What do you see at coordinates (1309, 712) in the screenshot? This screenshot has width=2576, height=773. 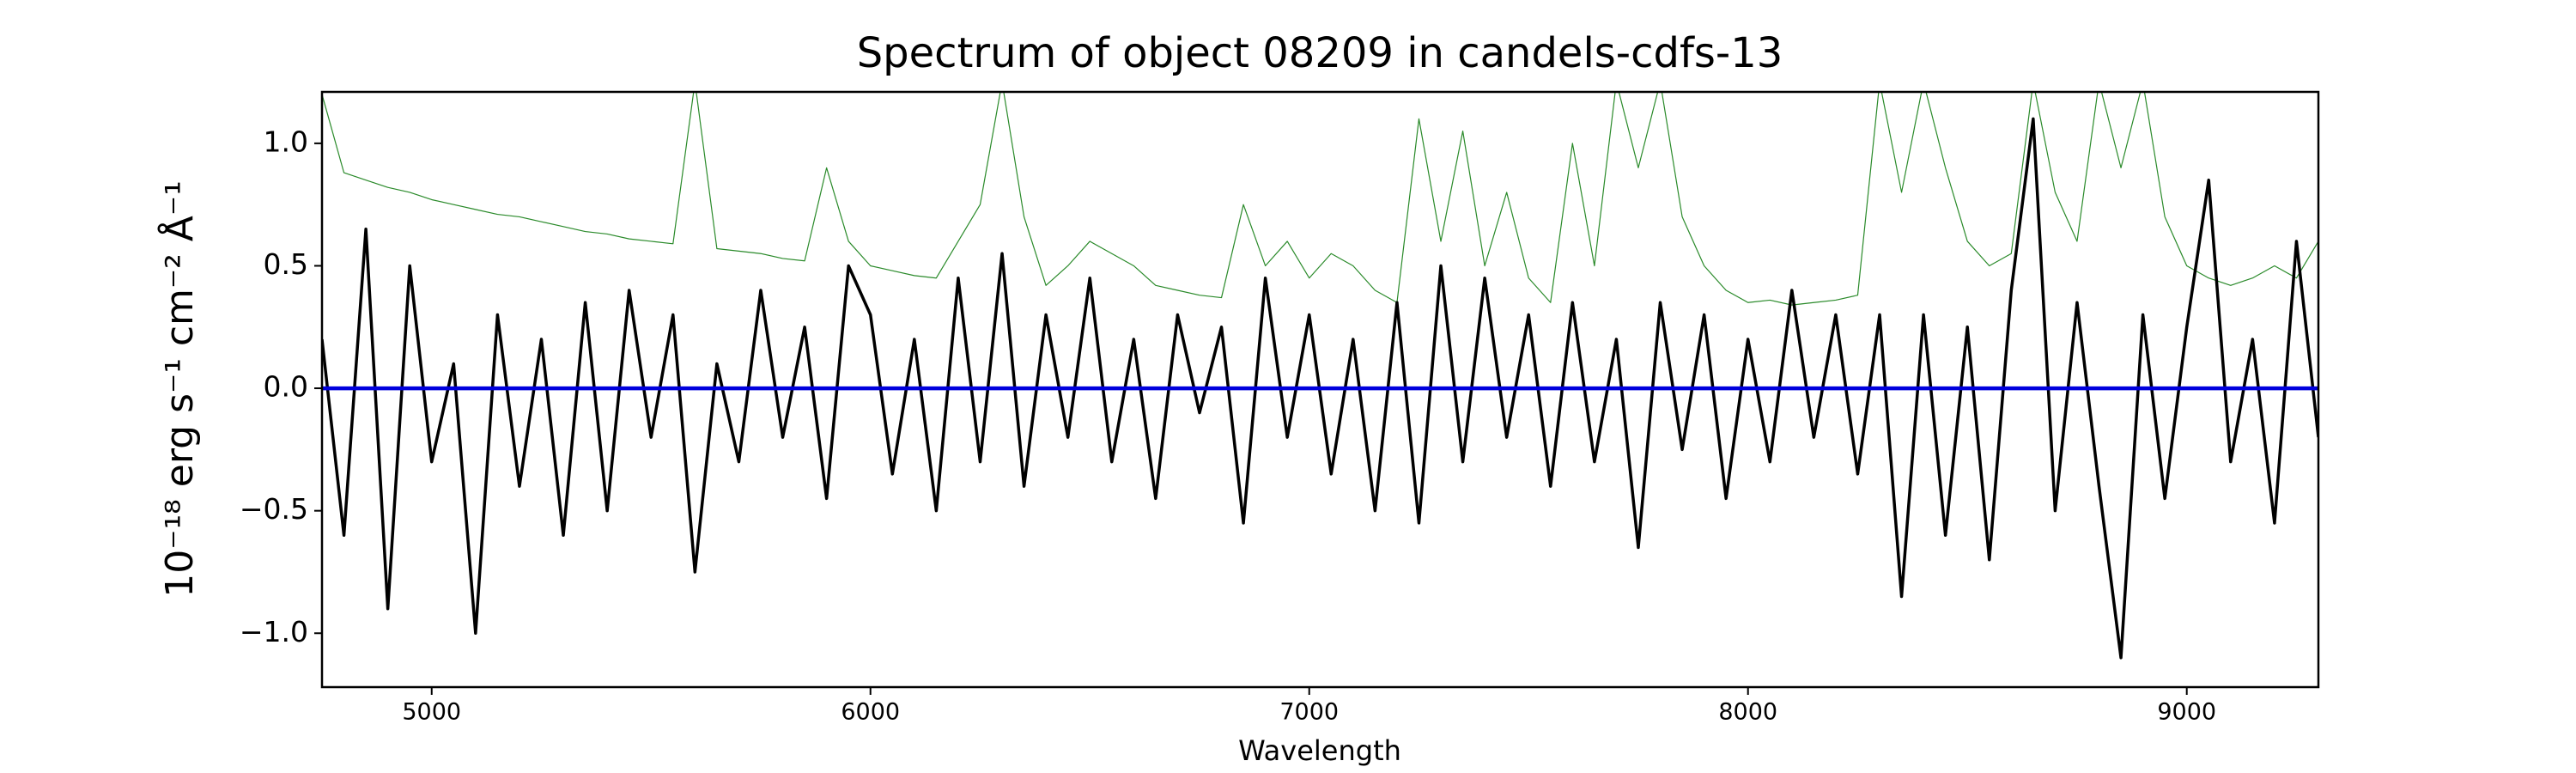 I see `x-tick-label: 7000` at bounding box center [1309, 712].